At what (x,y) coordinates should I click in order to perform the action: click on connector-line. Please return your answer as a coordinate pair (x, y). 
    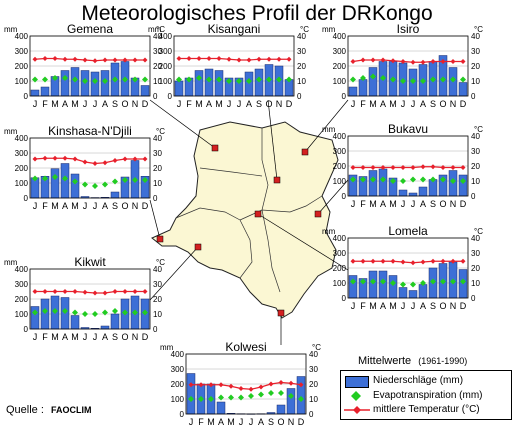
    Looking at the image, I should click on (333, 197).